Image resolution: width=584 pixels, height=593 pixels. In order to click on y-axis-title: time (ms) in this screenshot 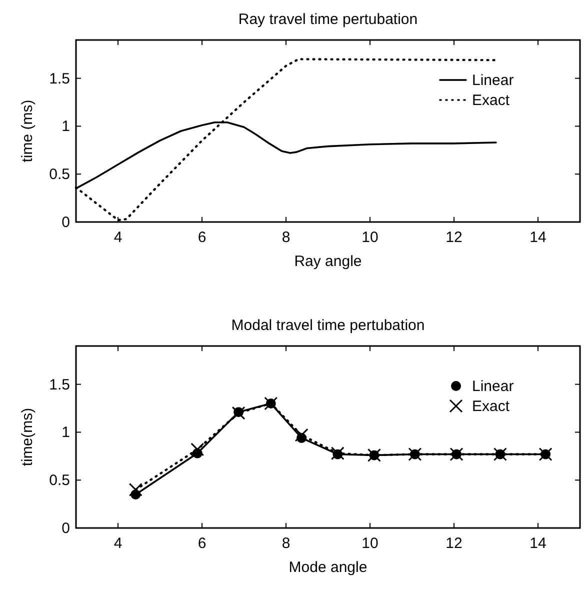, I will do `click(27, 131)`.